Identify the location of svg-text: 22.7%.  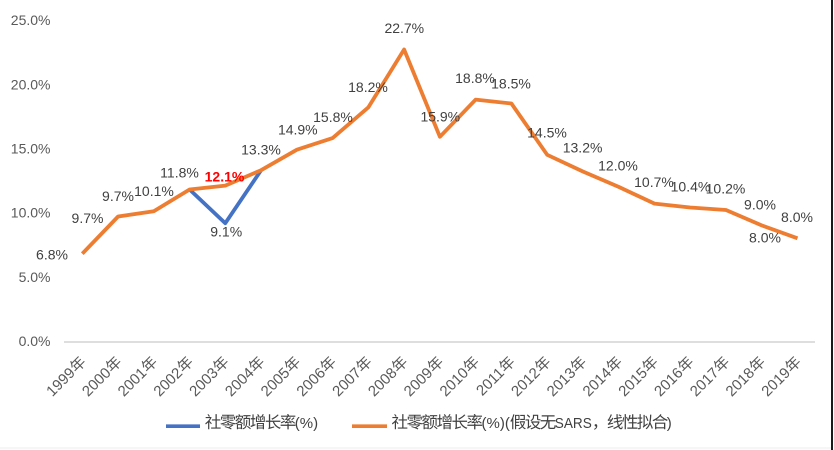
(404, 28).